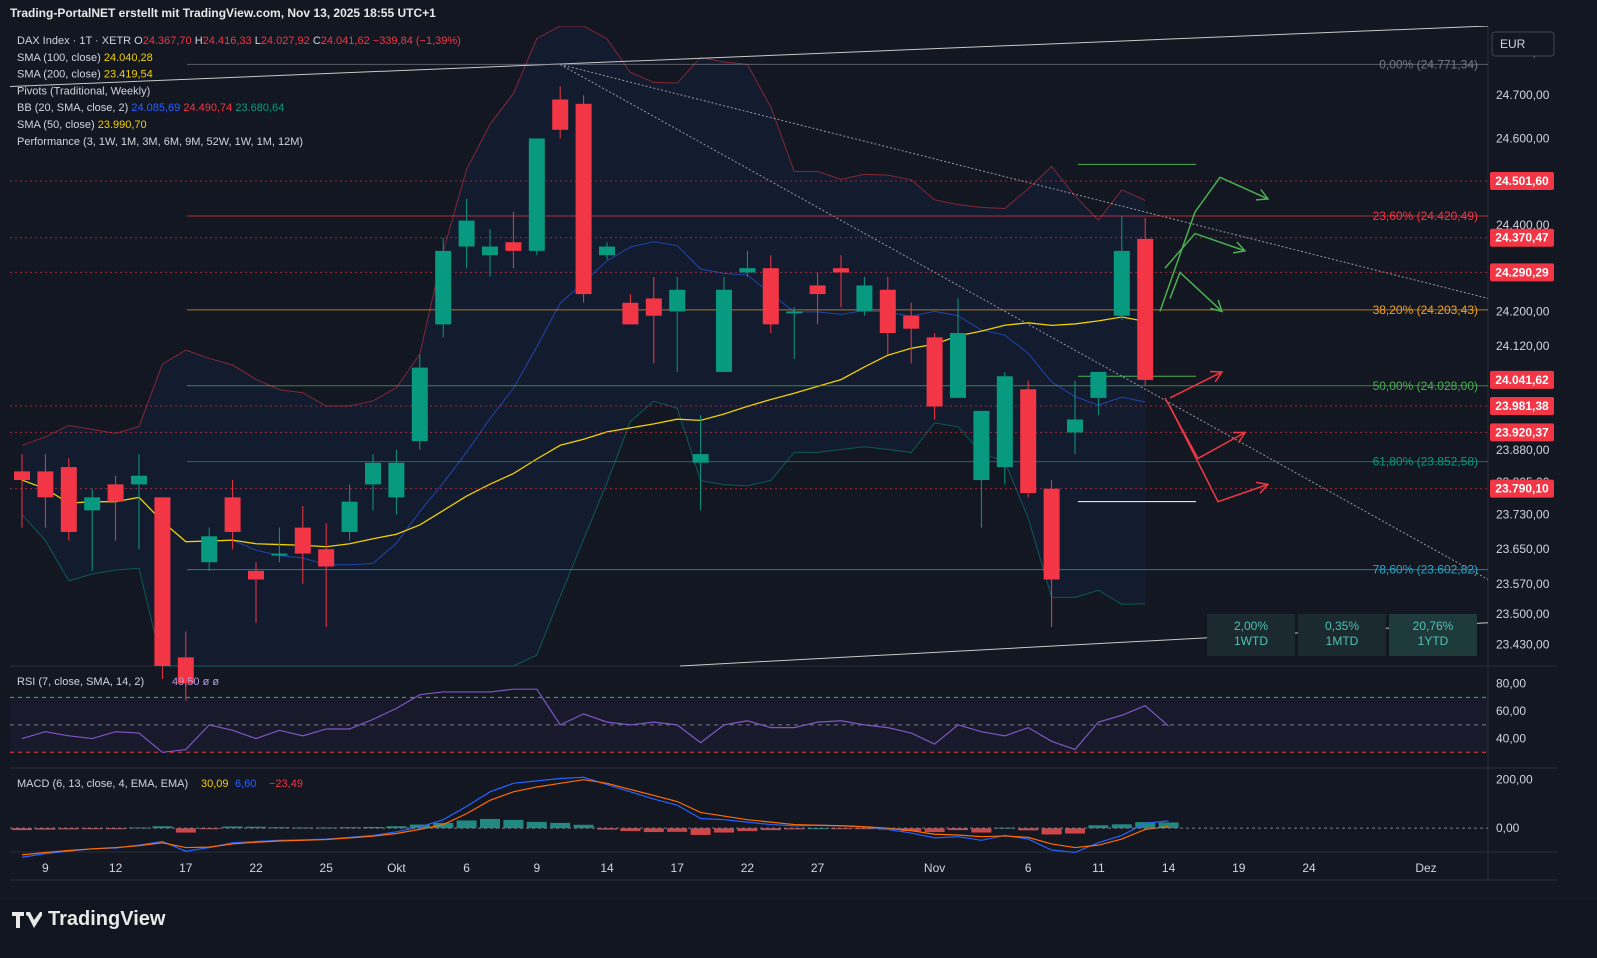 The image size is (1597, 958). I want to click on time-axis: 9 12 17 22 25 Okt 6 9 14 17 22 27 Nov 6 11 14 19 24 Dez, so click(739, 868).